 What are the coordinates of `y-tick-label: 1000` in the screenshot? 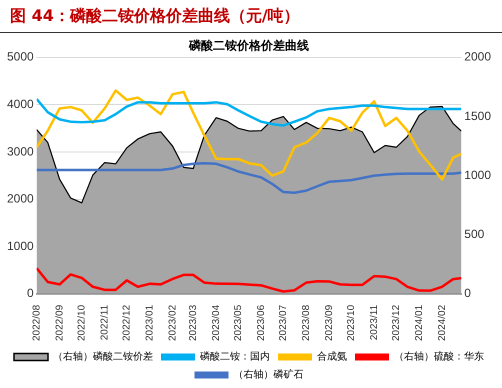 It's located at (20, 245).